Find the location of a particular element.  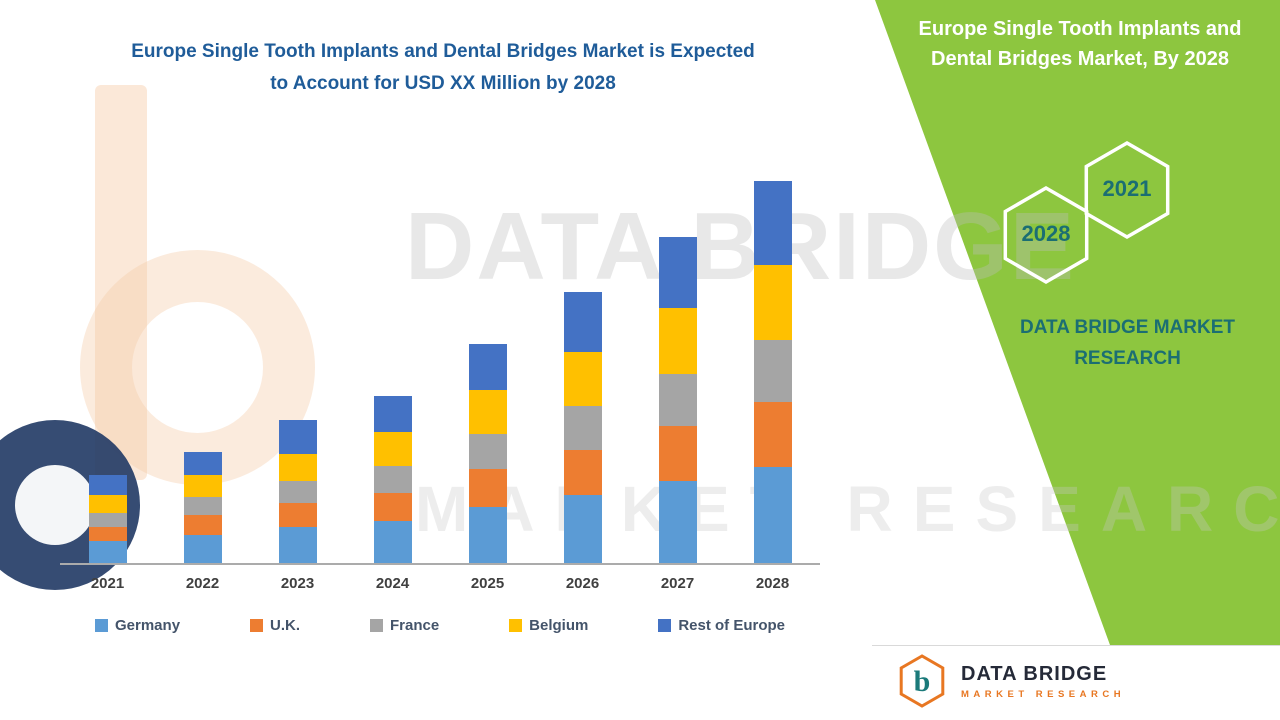

hexagon-year-2028: 2028 is located at coordinates (1046, 233).